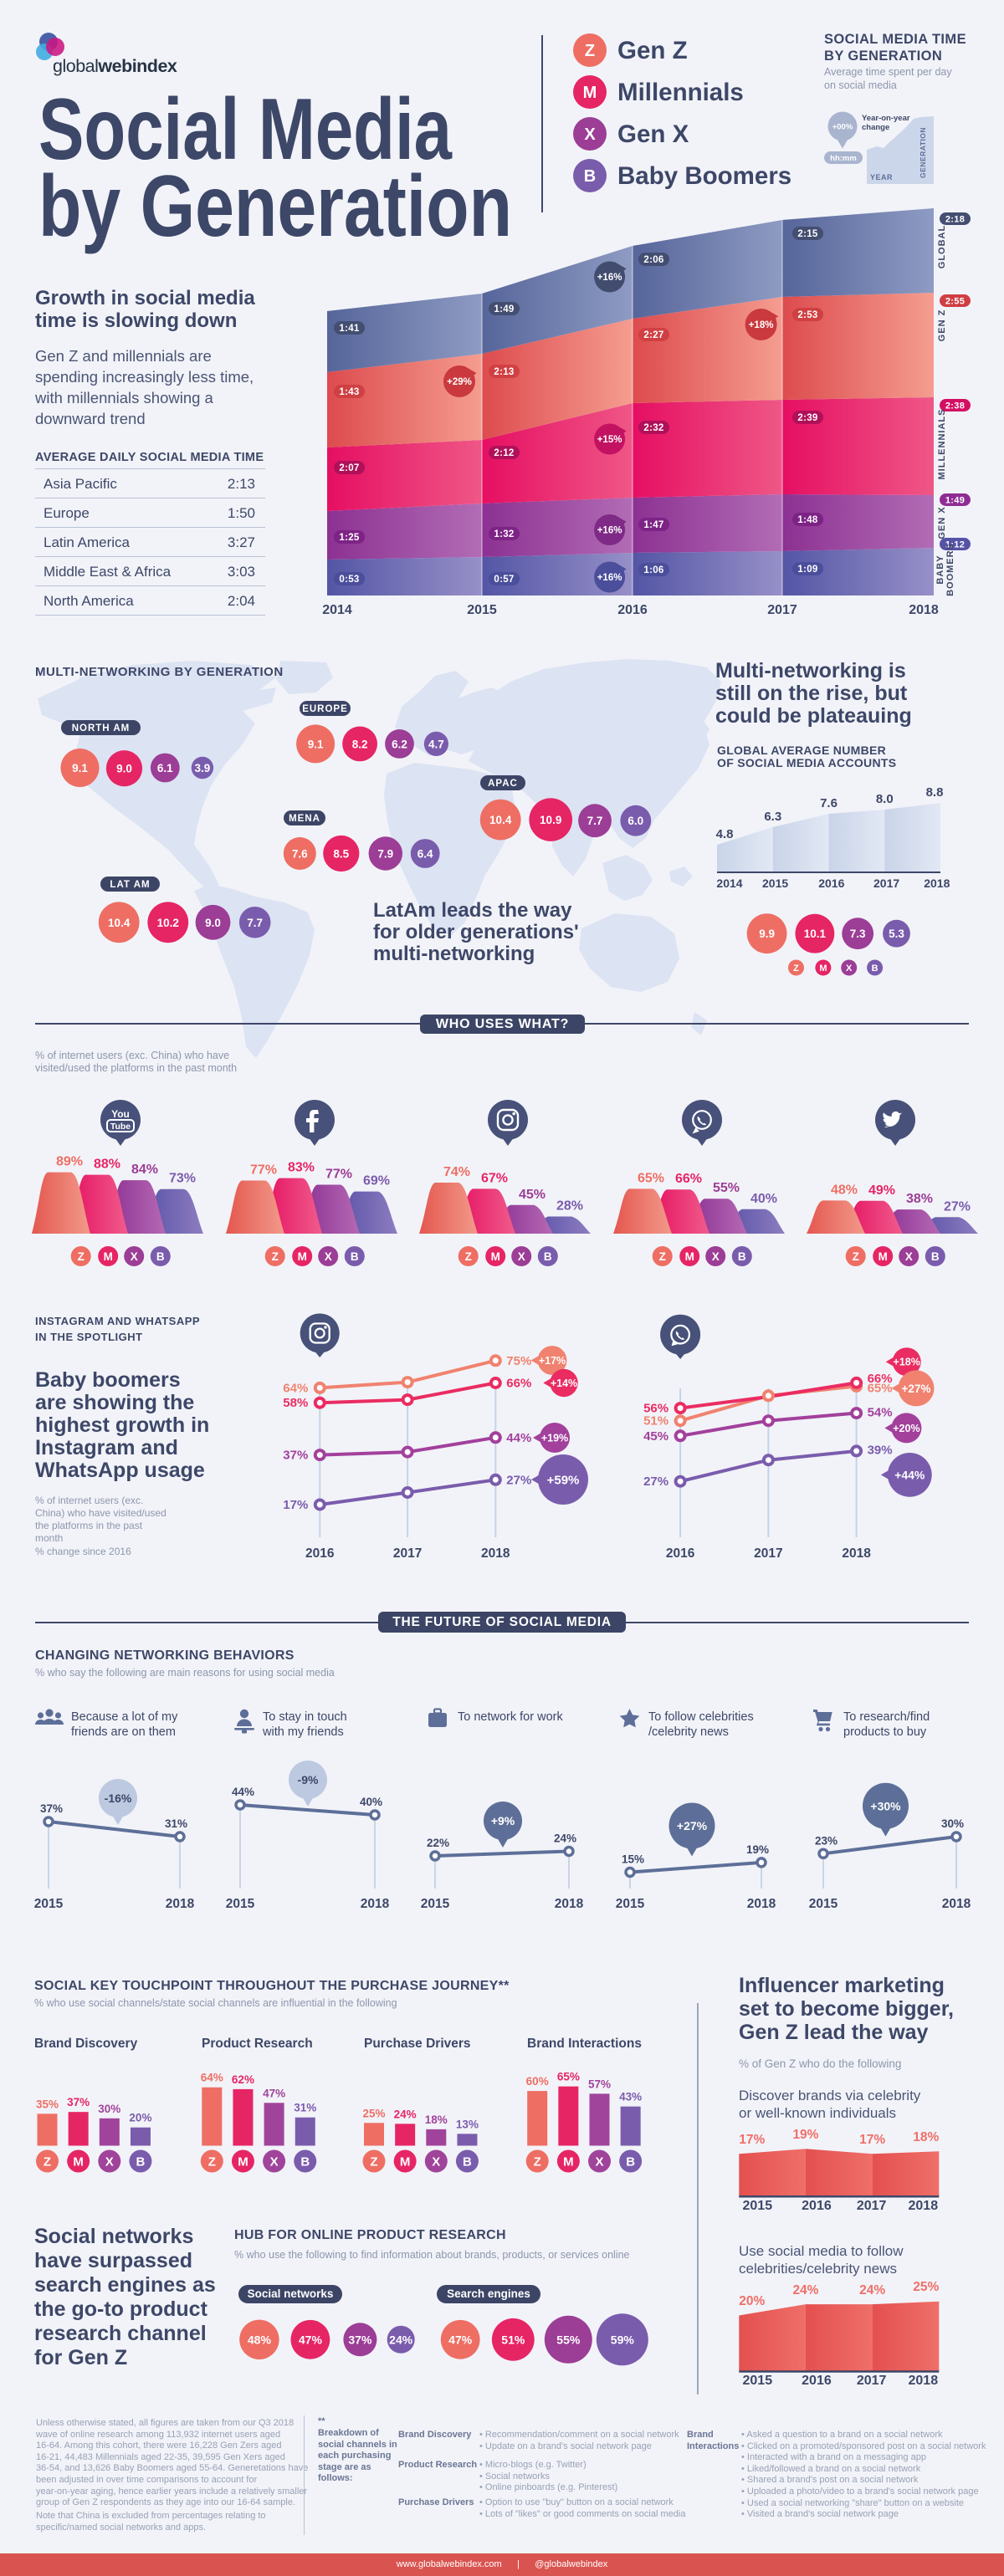  I want to click on svg-text: BOOMERS, so click(950, 569).